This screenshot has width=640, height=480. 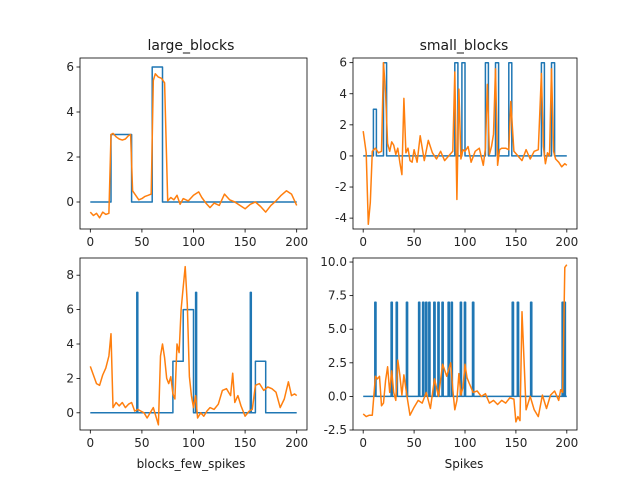 I want to click on y-tick-label: 5.0, so click(x=337, y=329).